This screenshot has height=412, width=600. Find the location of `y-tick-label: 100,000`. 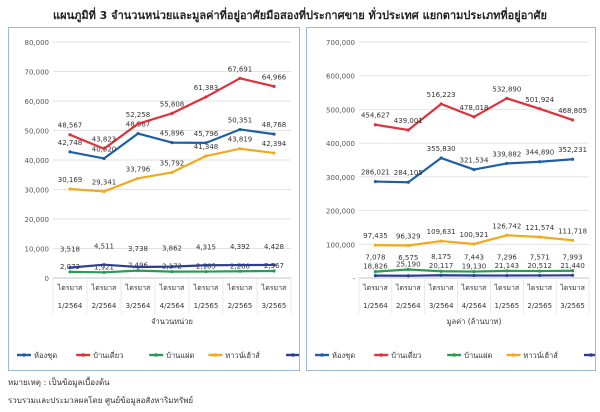

y-tick-label: 100,000 is located at coordinates (340, 245).